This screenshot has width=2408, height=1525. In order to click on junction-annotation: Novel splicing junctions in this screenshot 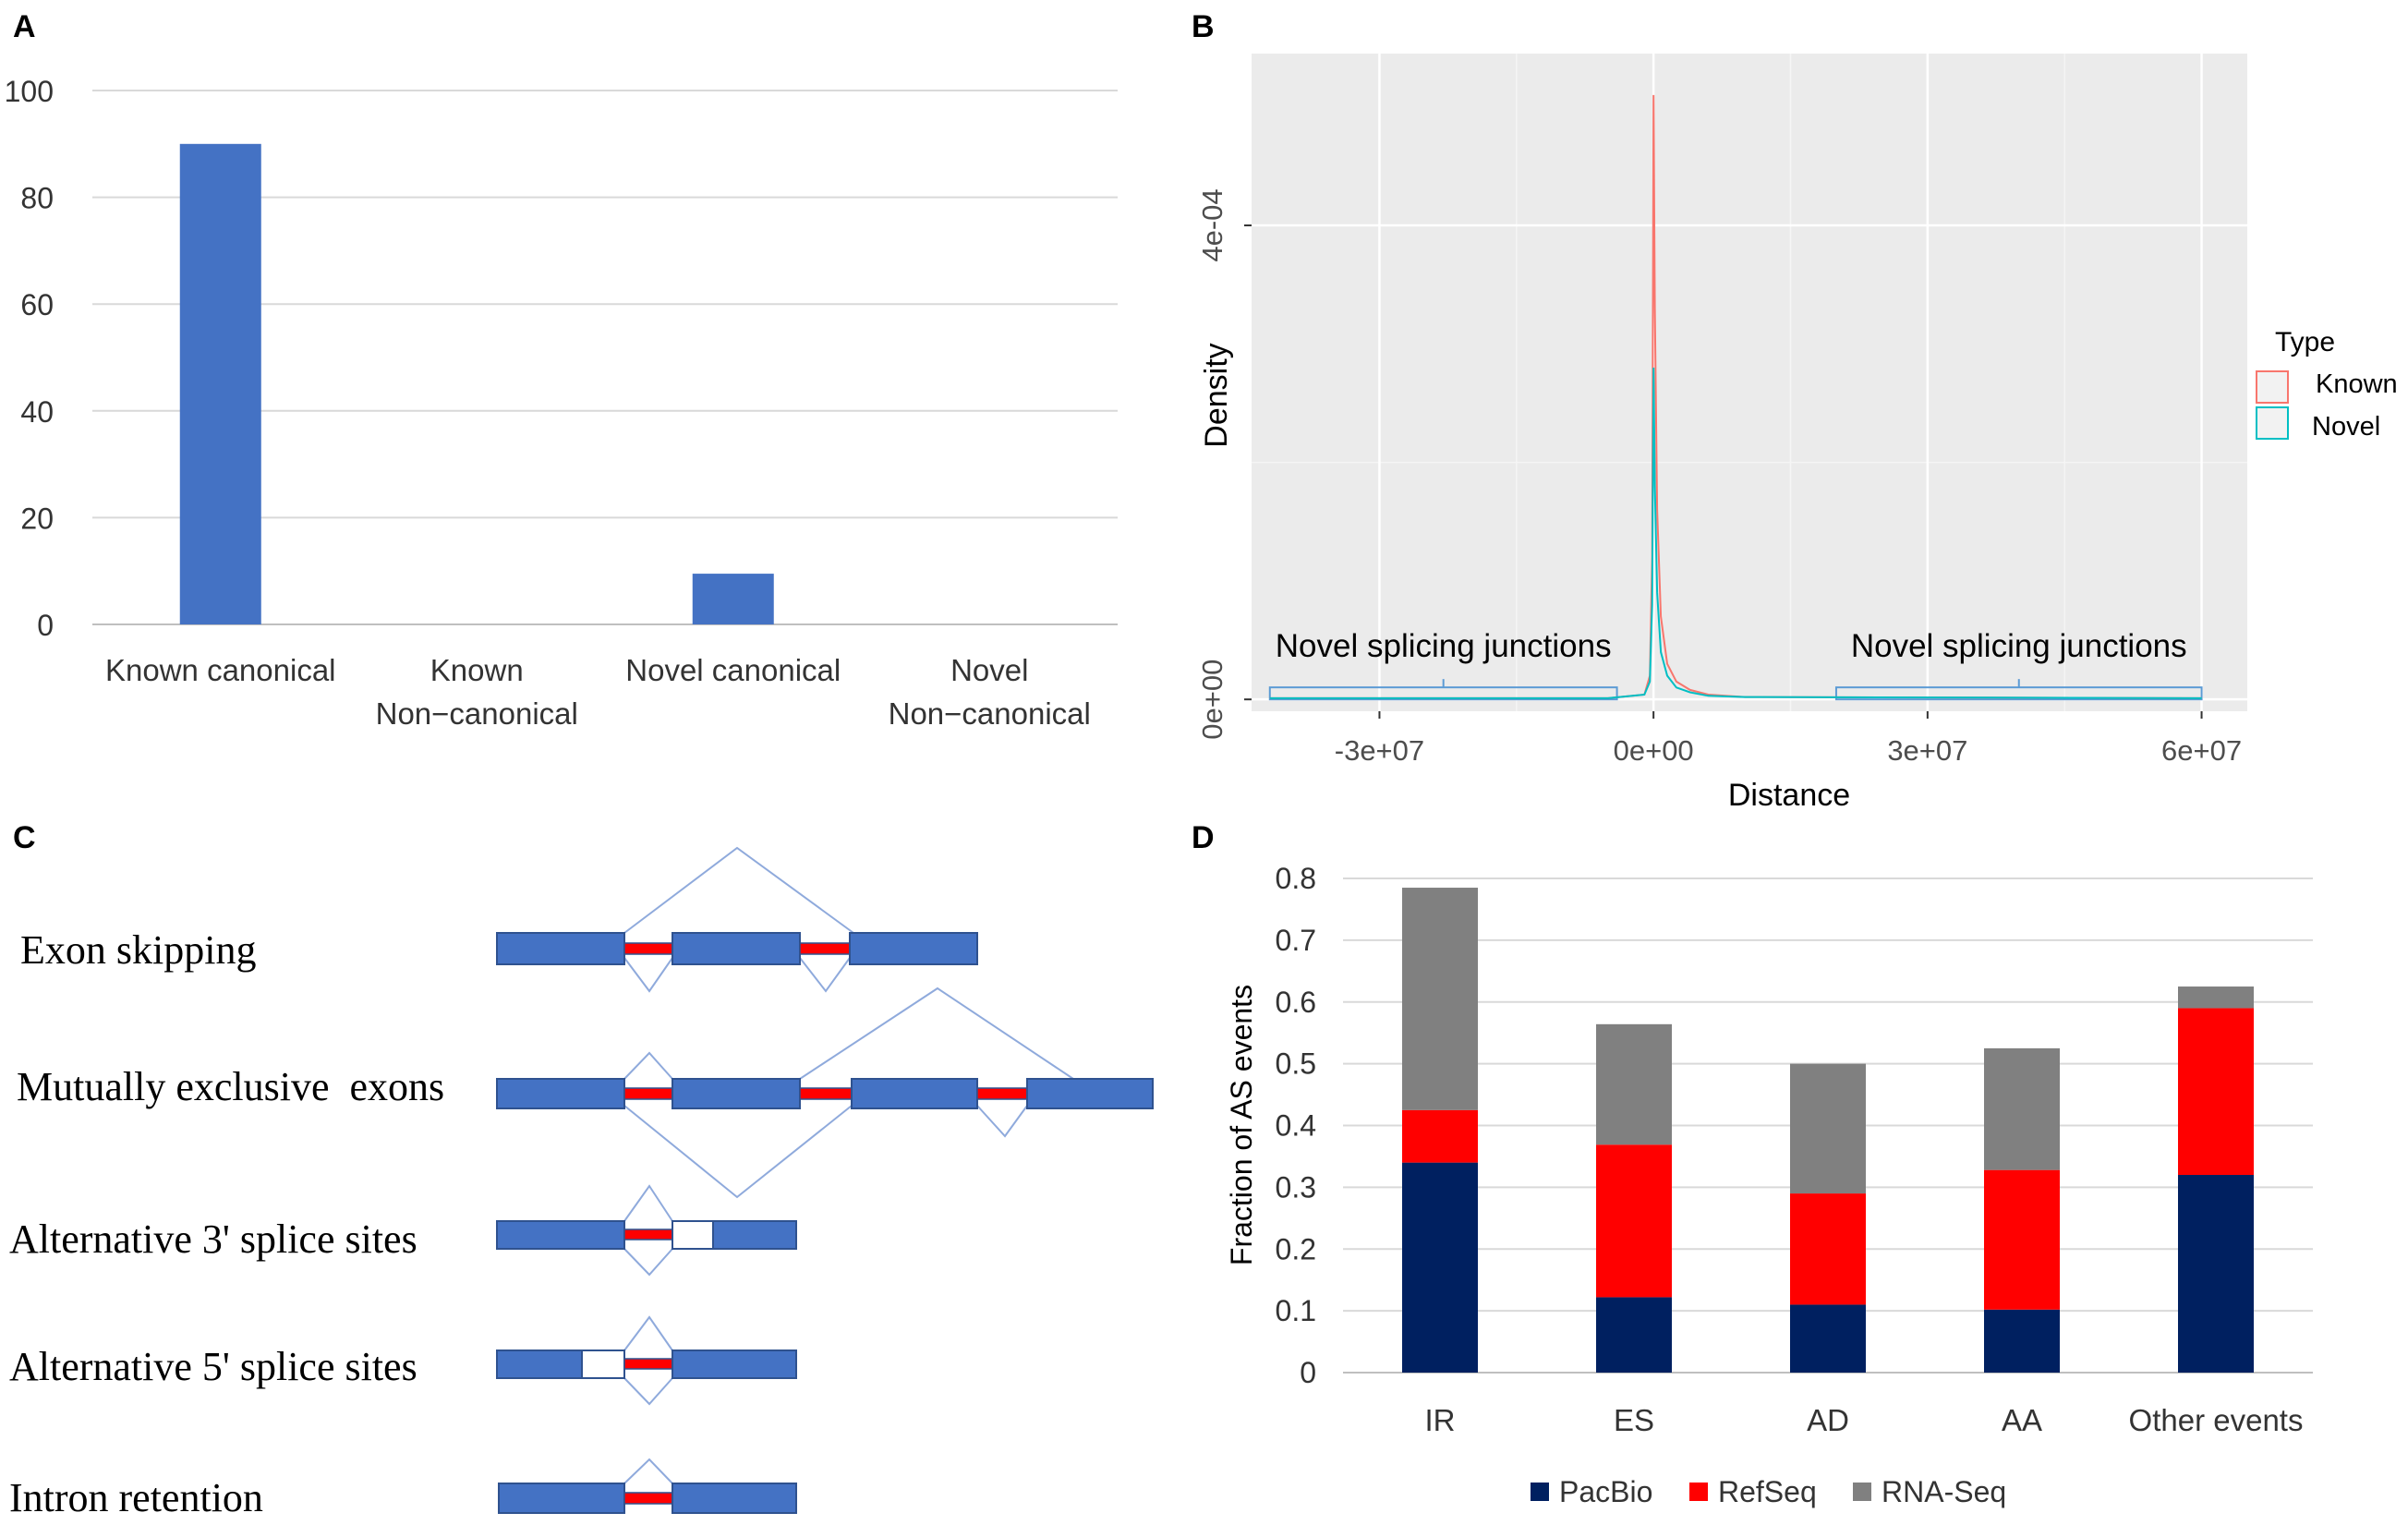, I will do `click(2018, 664)`.